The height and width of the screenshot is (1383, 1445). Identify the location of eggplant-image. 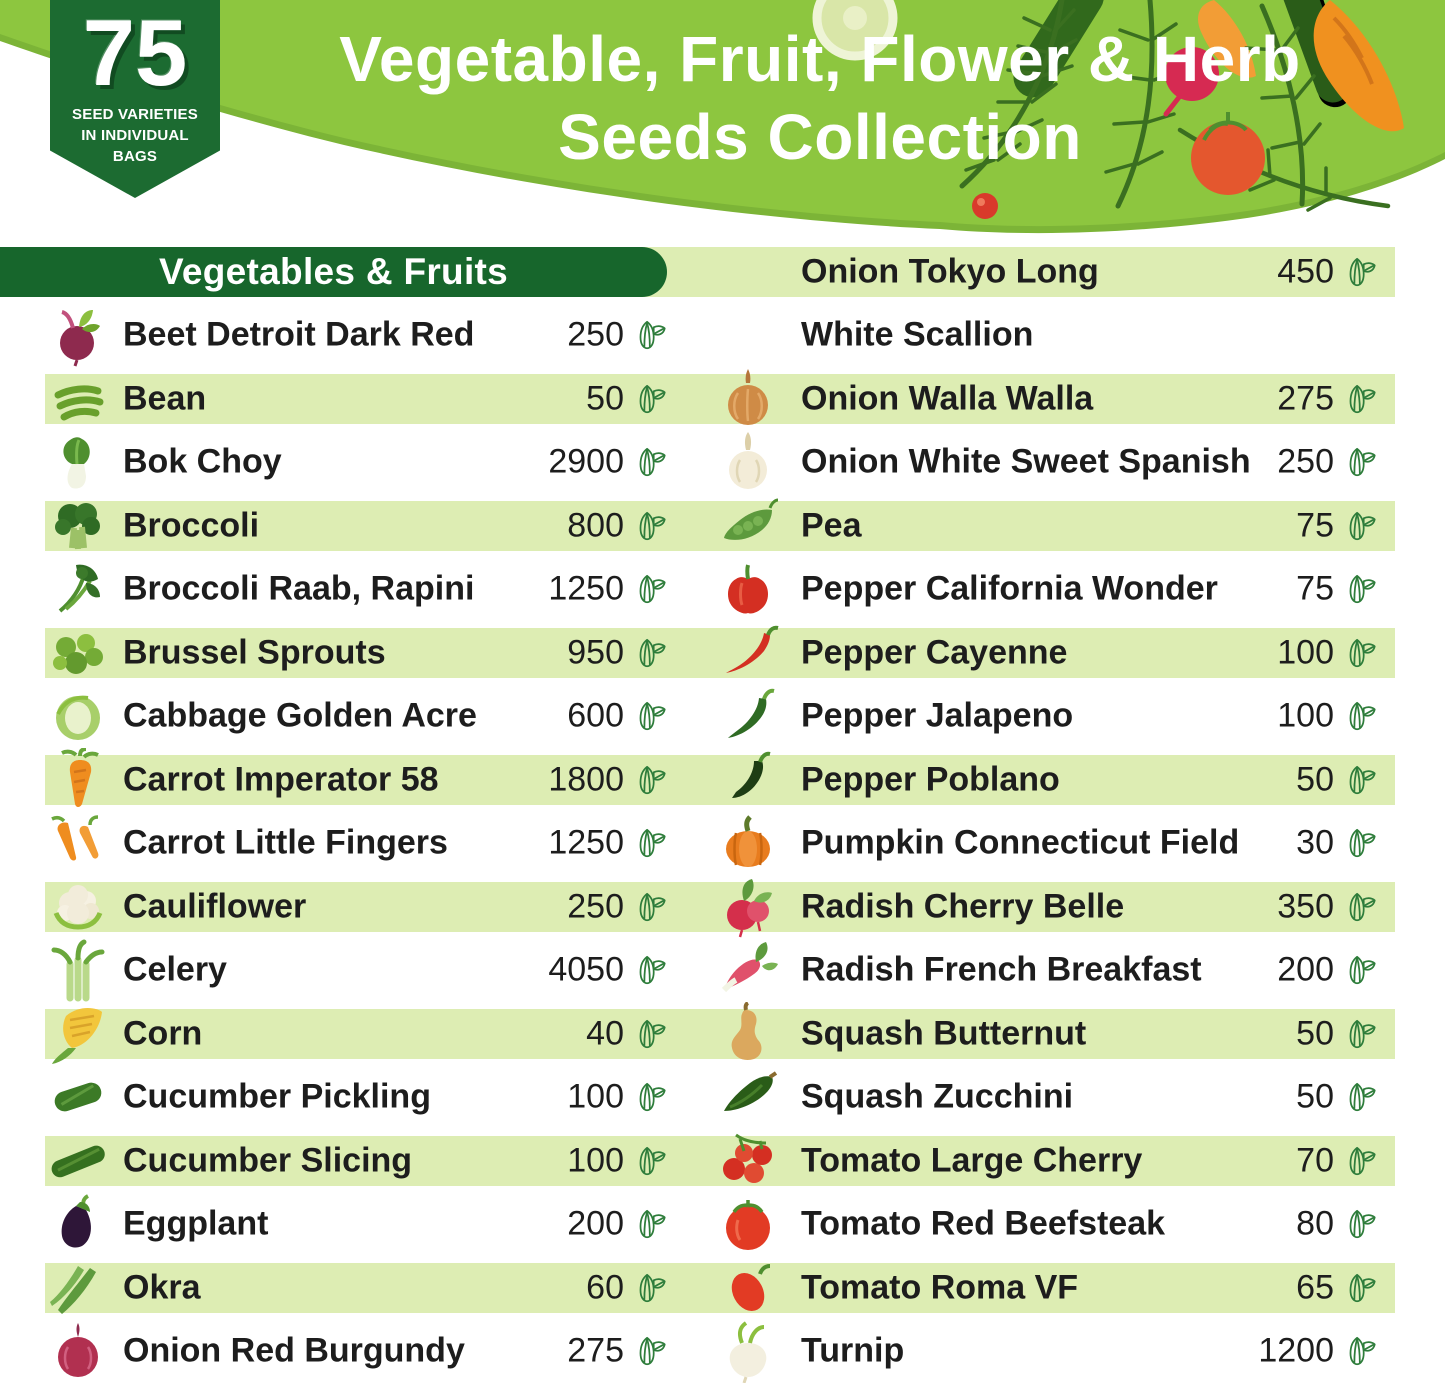
(78, 1224).